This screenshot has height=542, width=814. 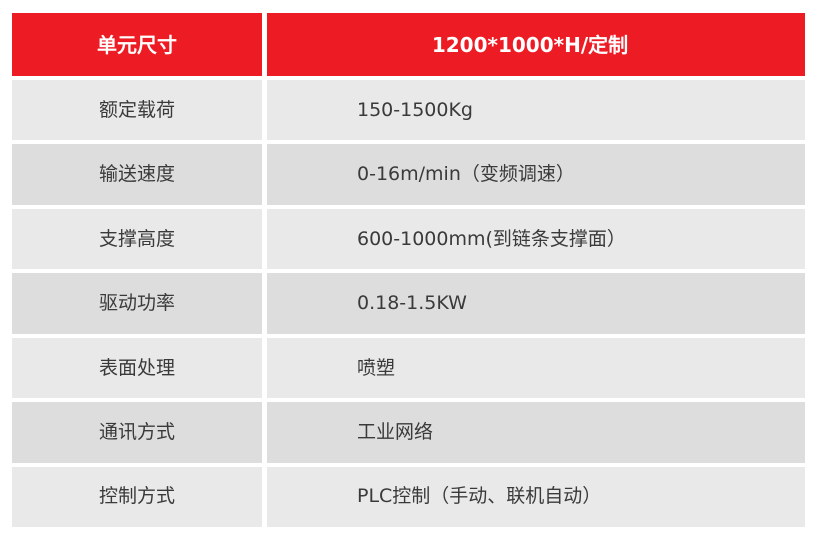 What do you see at coordinates (137, 239) in the screenshot?
I see `spec-row-param-support-height: 支撑高度` at bounding box center [137, 239].